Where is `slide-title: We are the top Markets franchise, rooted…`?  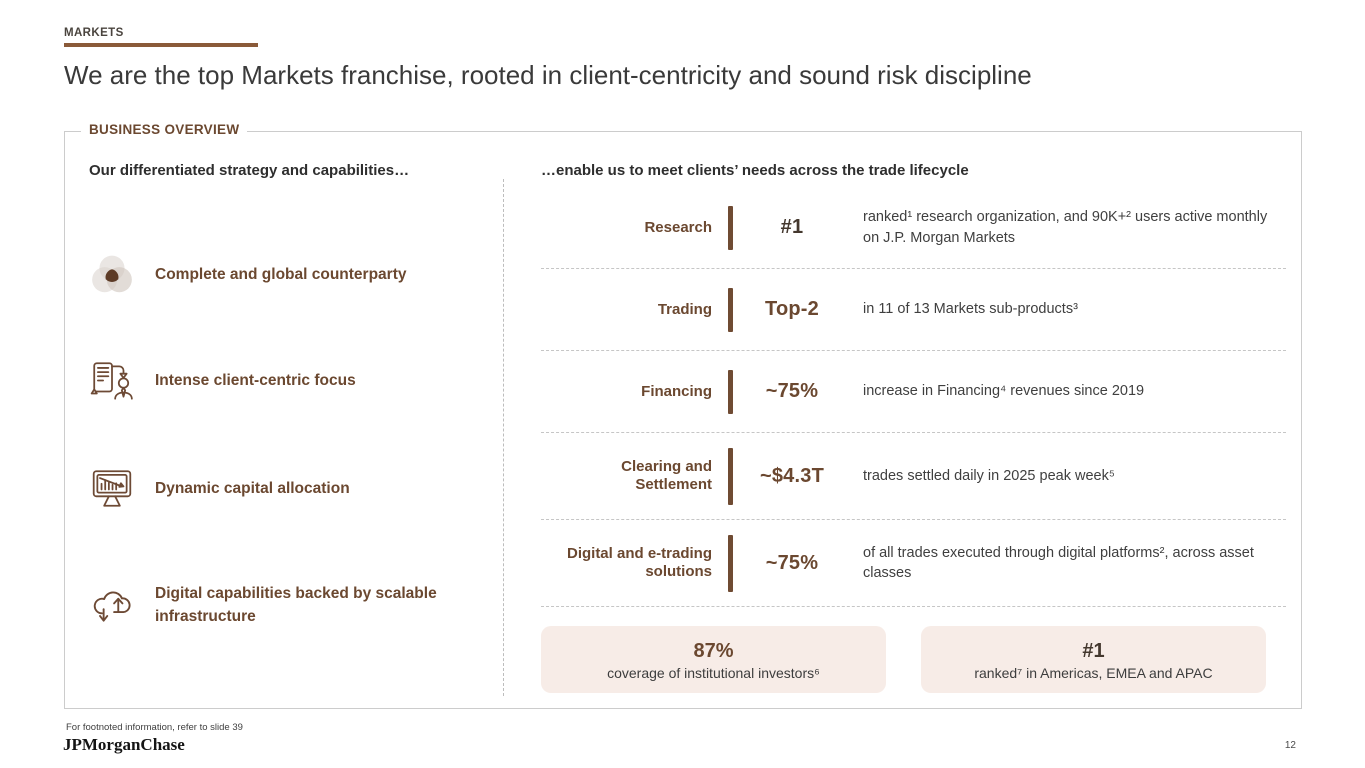
slide-title: We are the top Markets franchise, rooted… is located at coordinates (548, 75).